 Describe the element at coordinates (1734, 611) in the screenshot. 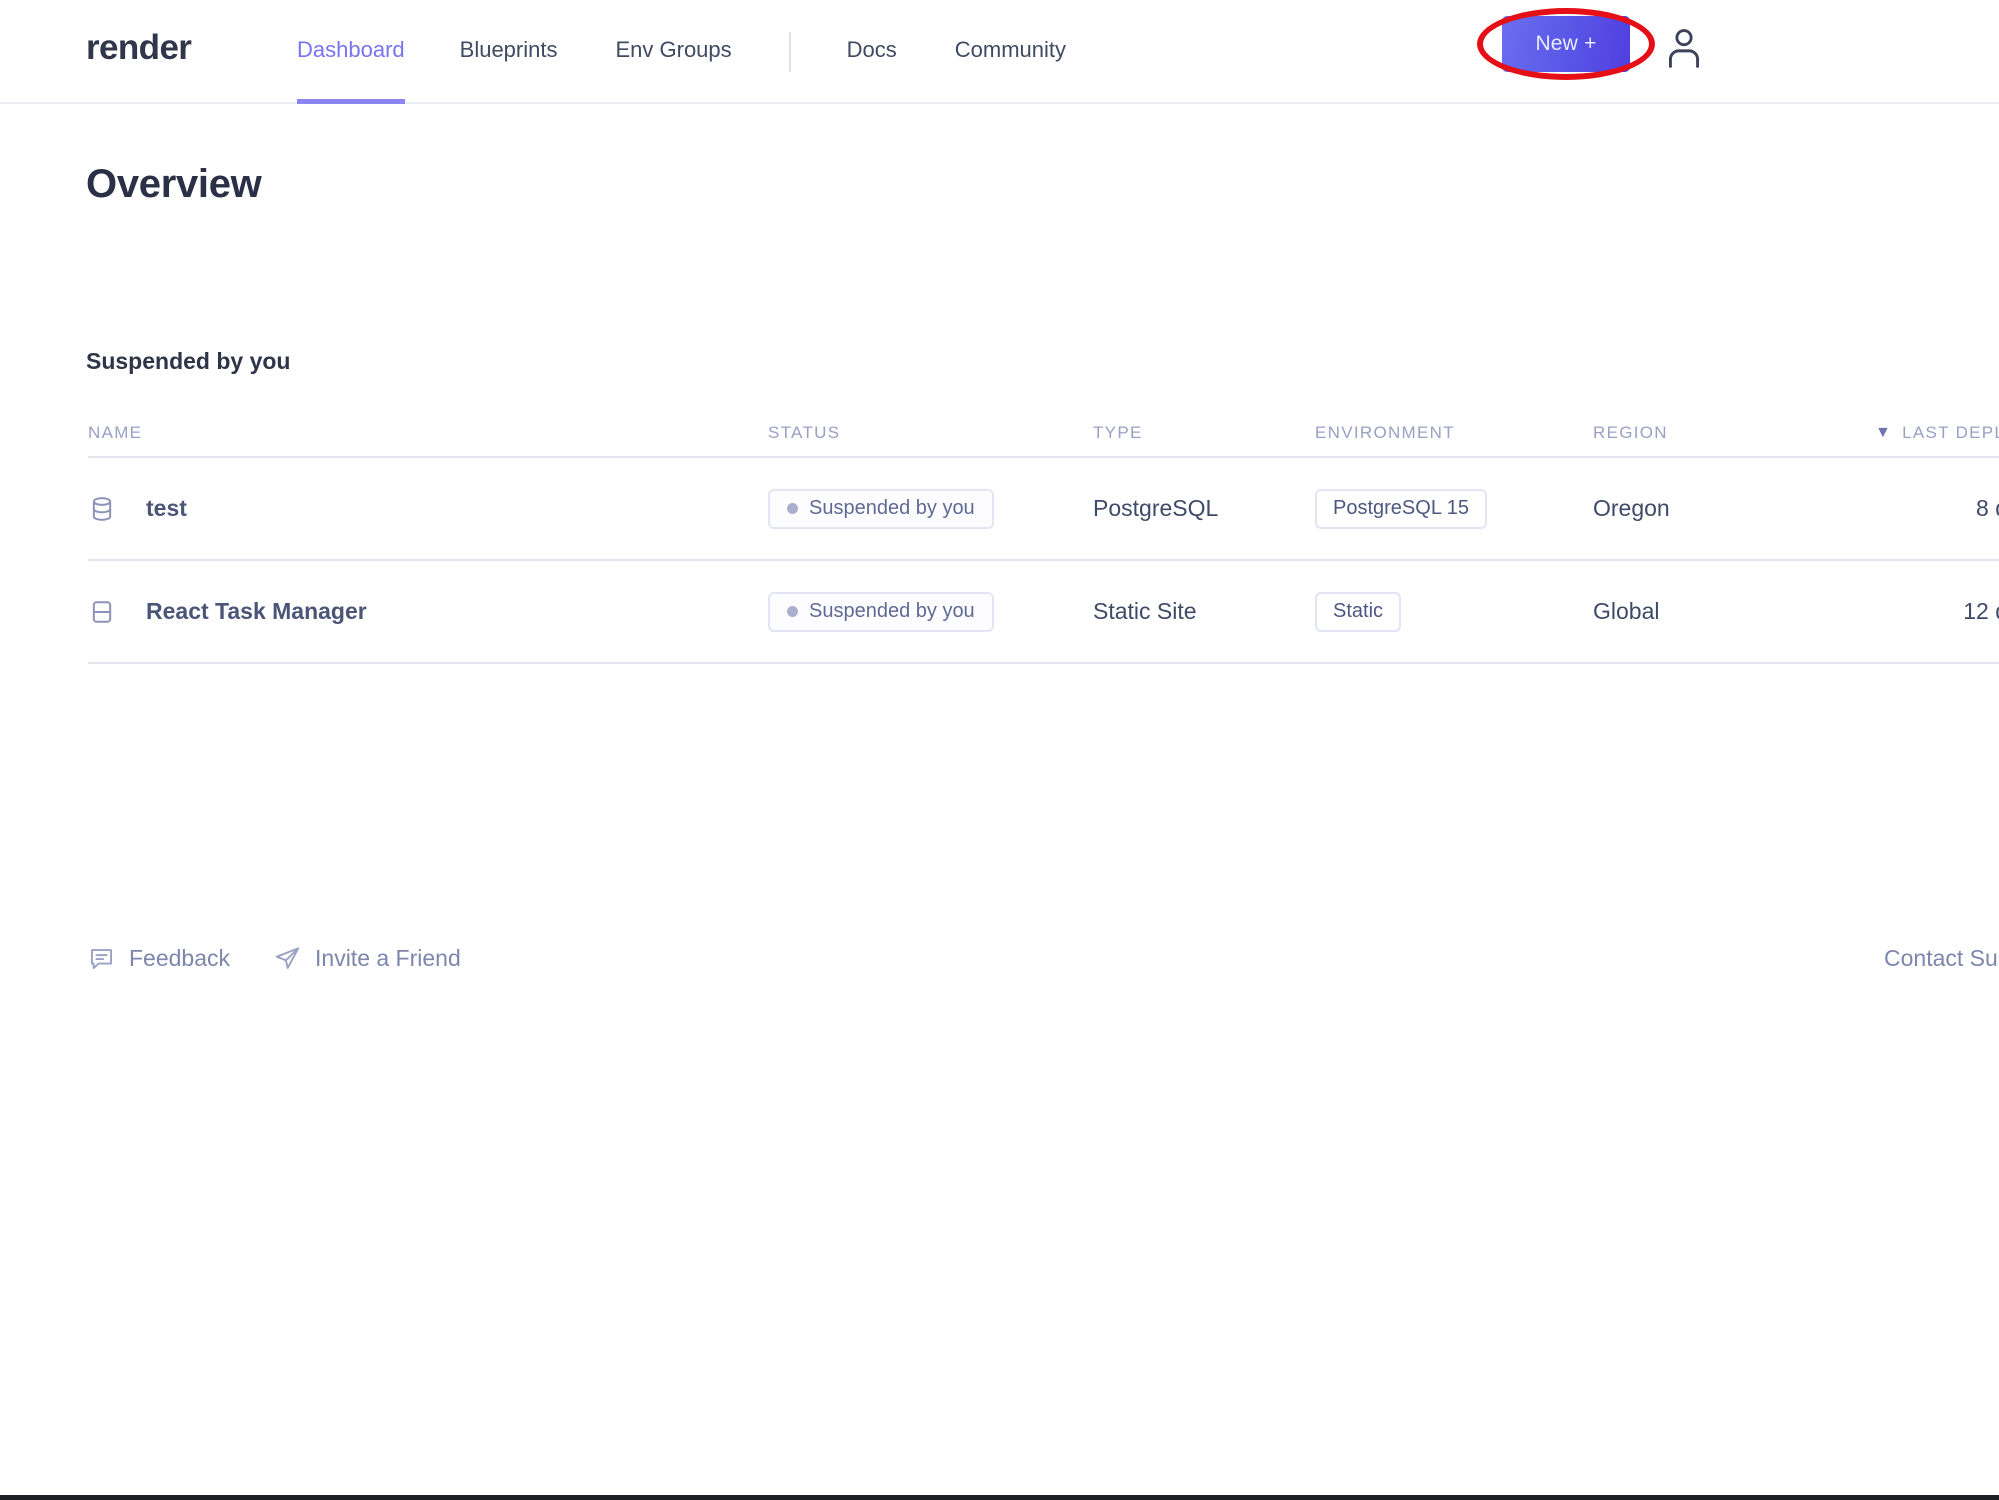

I see `cell-region: Global` at that location.